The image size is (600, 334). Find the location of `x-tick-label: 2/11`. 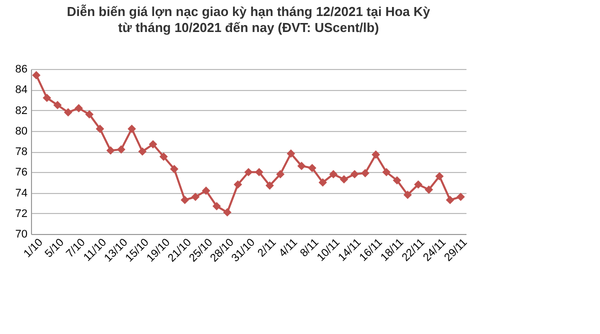

x-tick-label: 2/11 is located at coordinates (267, 248).